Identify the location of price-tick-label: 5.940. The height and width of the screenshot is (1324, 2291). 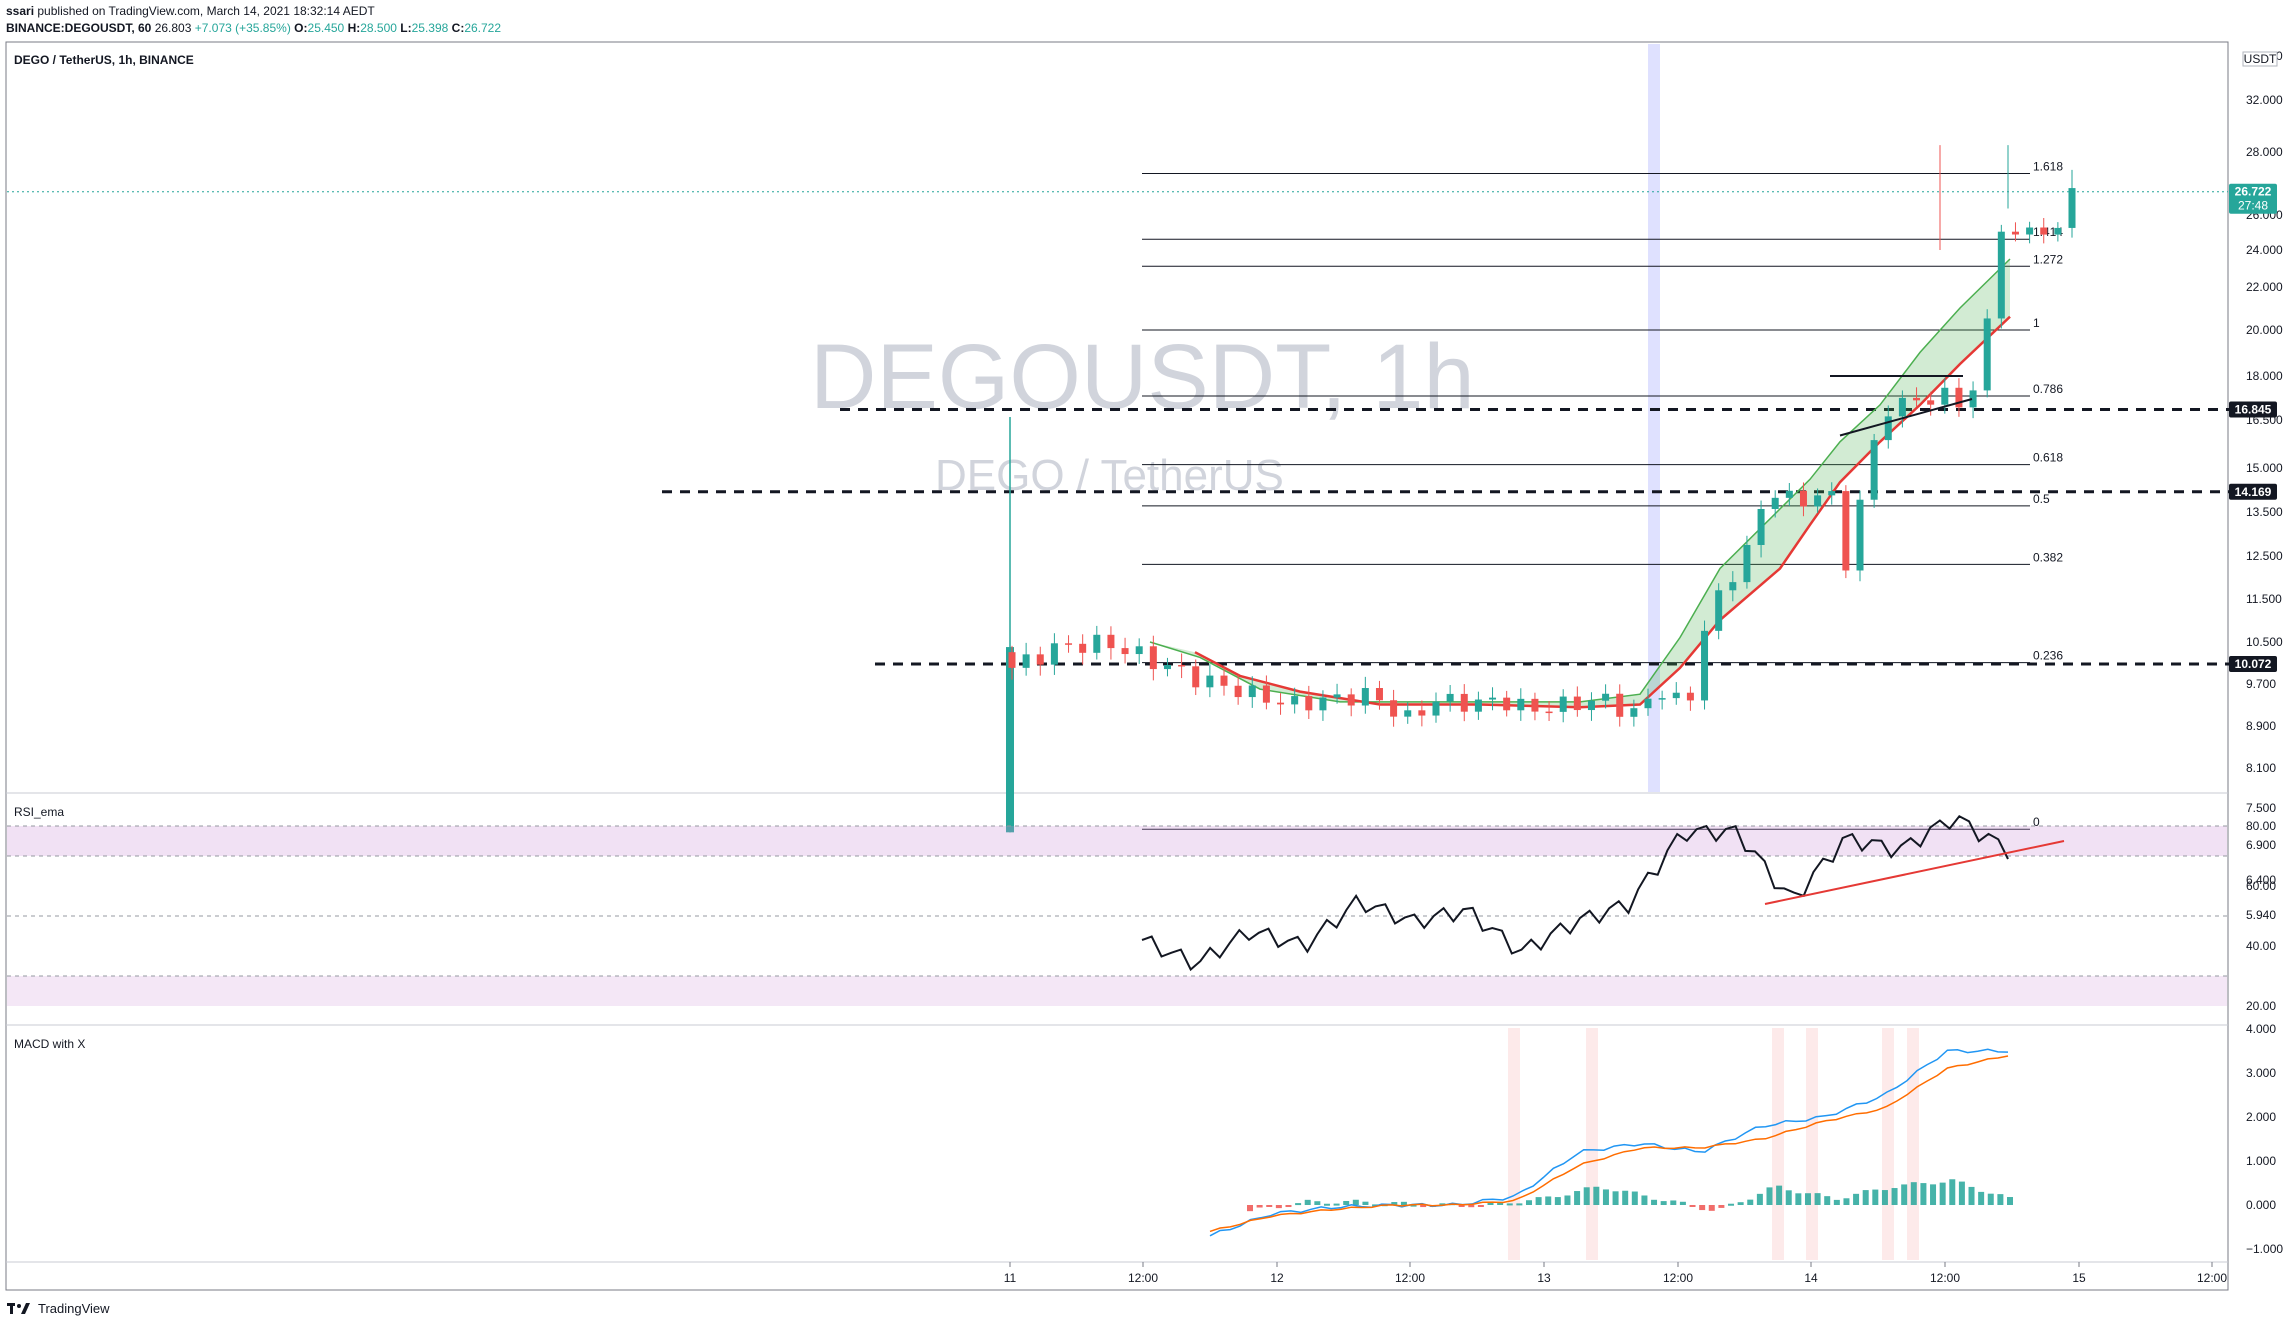
(2261, 915).